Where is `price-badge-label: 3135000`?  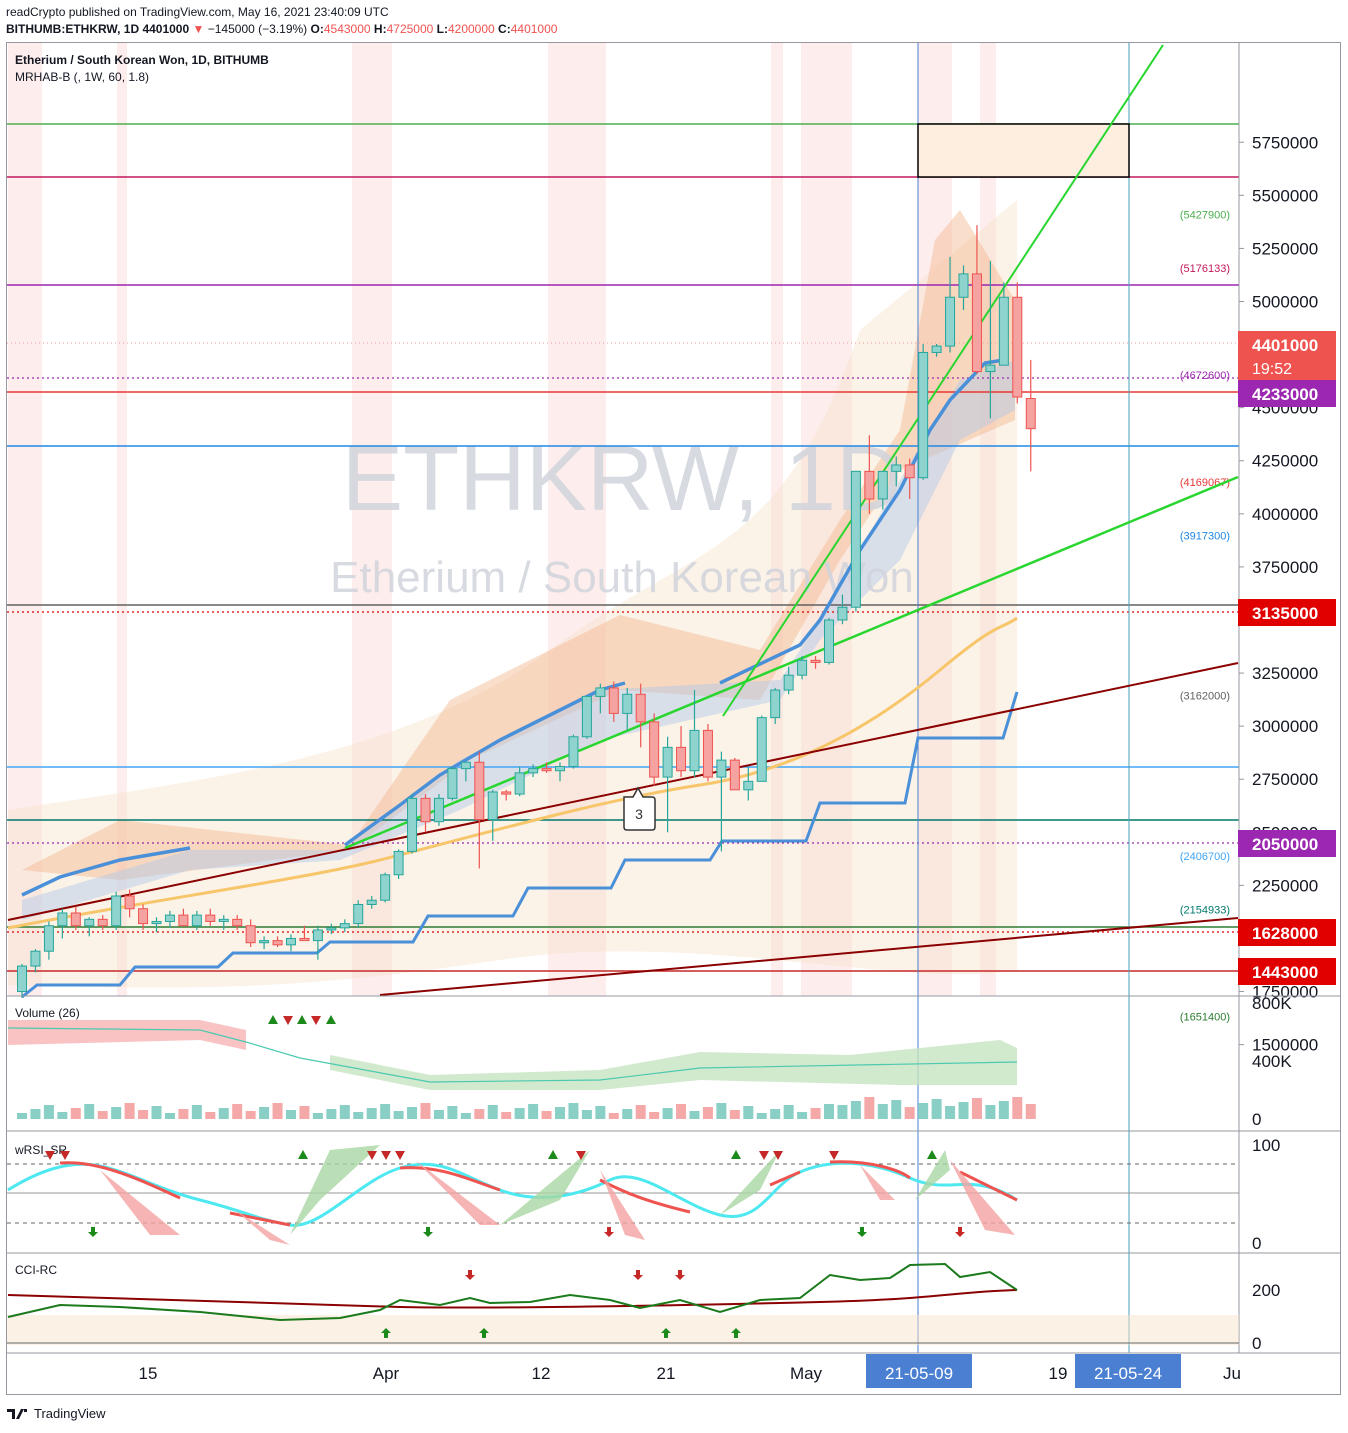
price-badge-label: 3135000 is located at coordinates (1285, 613).